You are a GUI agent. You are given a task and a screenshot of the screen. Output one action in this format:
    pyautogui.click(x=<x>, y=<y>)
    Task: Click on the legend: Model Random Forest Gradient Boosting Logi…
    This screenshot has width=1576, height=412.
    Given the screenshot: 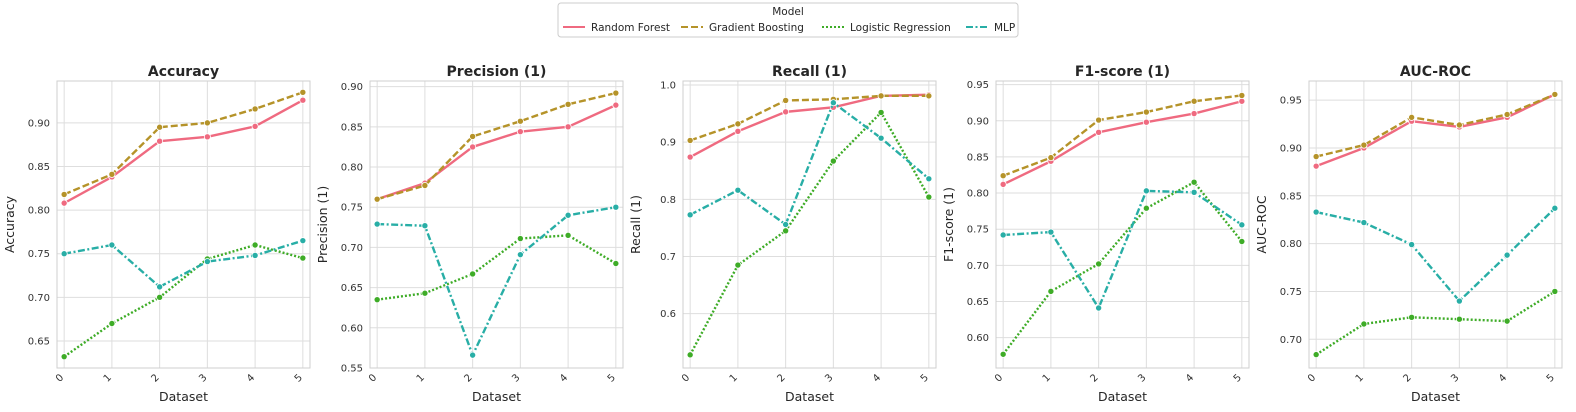 What is the action you would take?
    pyautogui.click(x=788, y=20)
    